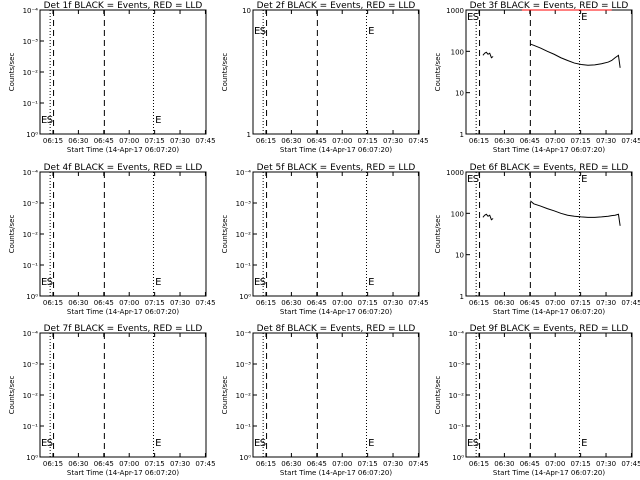 Image resolution: width=640 pixels, height=480 pixels. I want to click on chart-title: Det 8f BLACK = Events, RED = LLD, so click(336, 329).